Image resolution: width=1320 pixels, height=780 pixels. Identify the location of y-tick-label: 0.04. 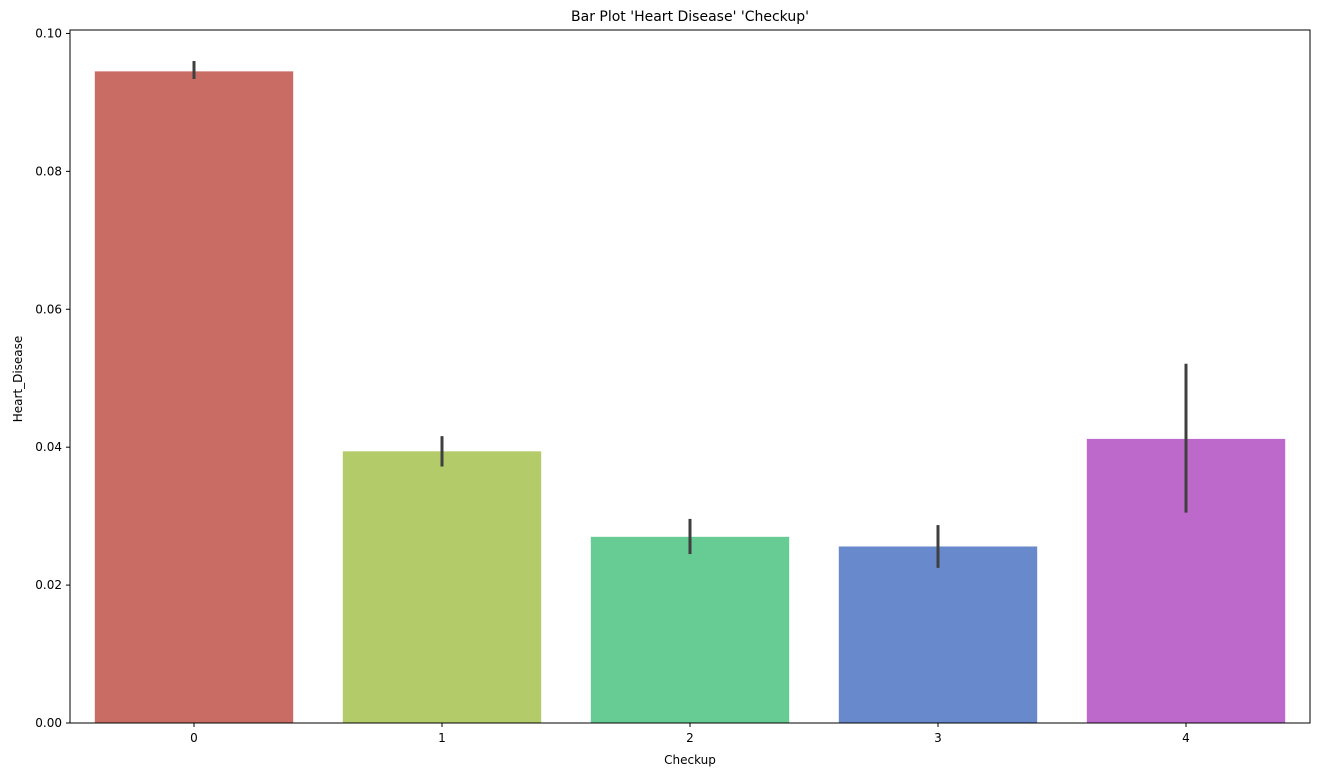
(48, 447).